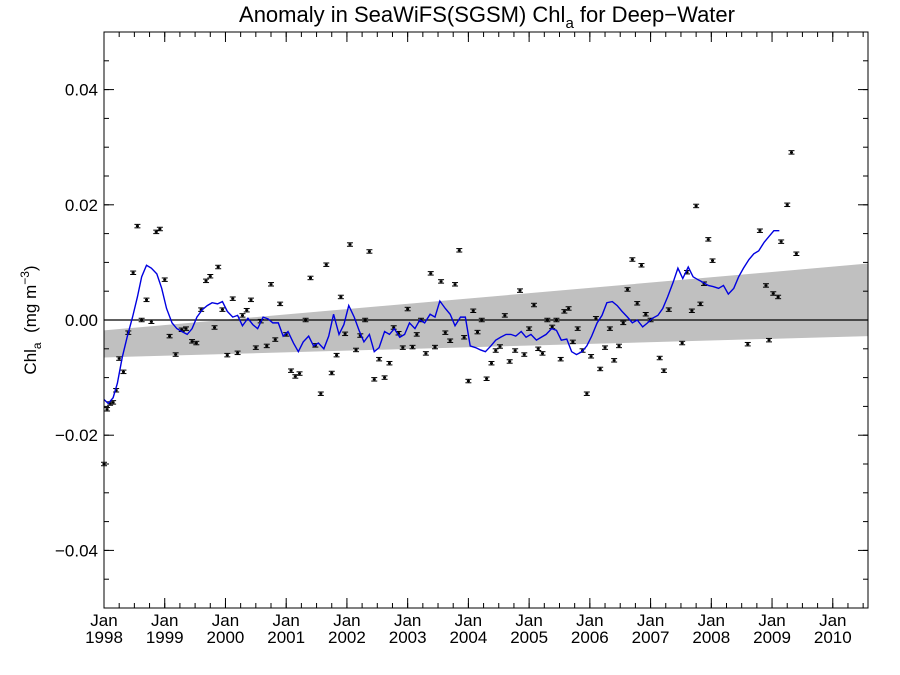  I want to click on ylabel-main: Chl, so click(30, 362).